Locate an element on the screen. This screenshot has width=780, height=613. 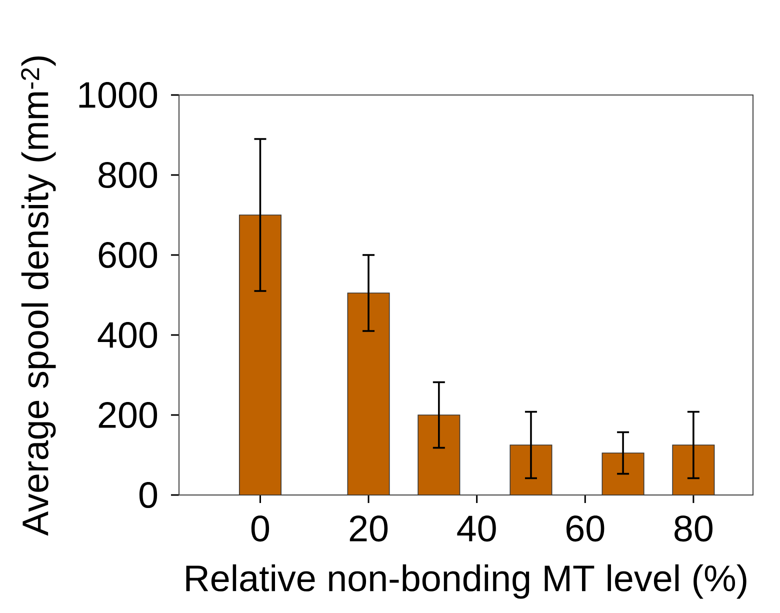
y-tick-label: 1000 is located at coordinates (118, 95).